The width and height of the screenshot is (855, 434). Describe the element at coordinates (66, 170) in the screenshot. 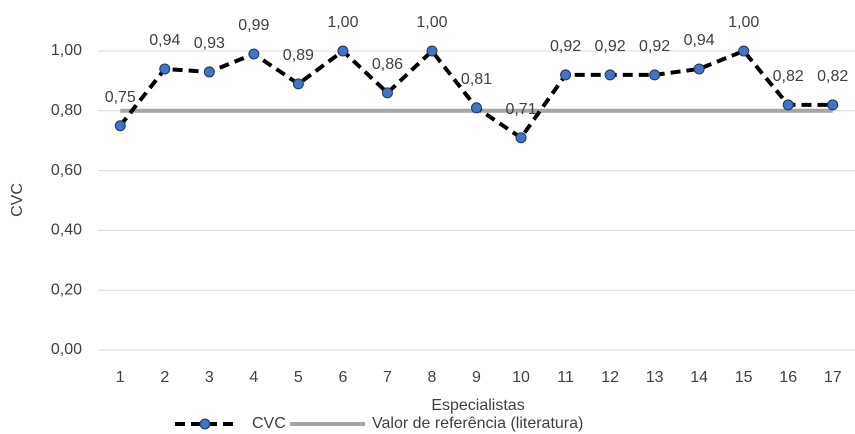

I see `y-tick-label: 0,60` at that location.